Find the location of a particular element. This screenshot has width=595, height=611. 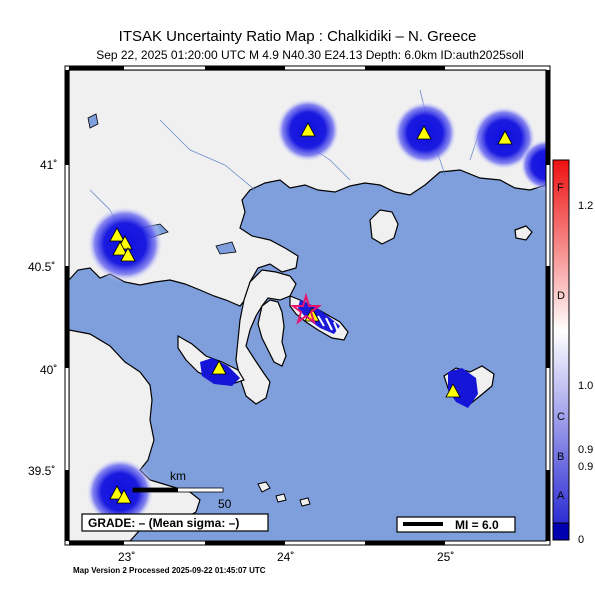

colorbar-letter: B is located at coordinates (560, 457).